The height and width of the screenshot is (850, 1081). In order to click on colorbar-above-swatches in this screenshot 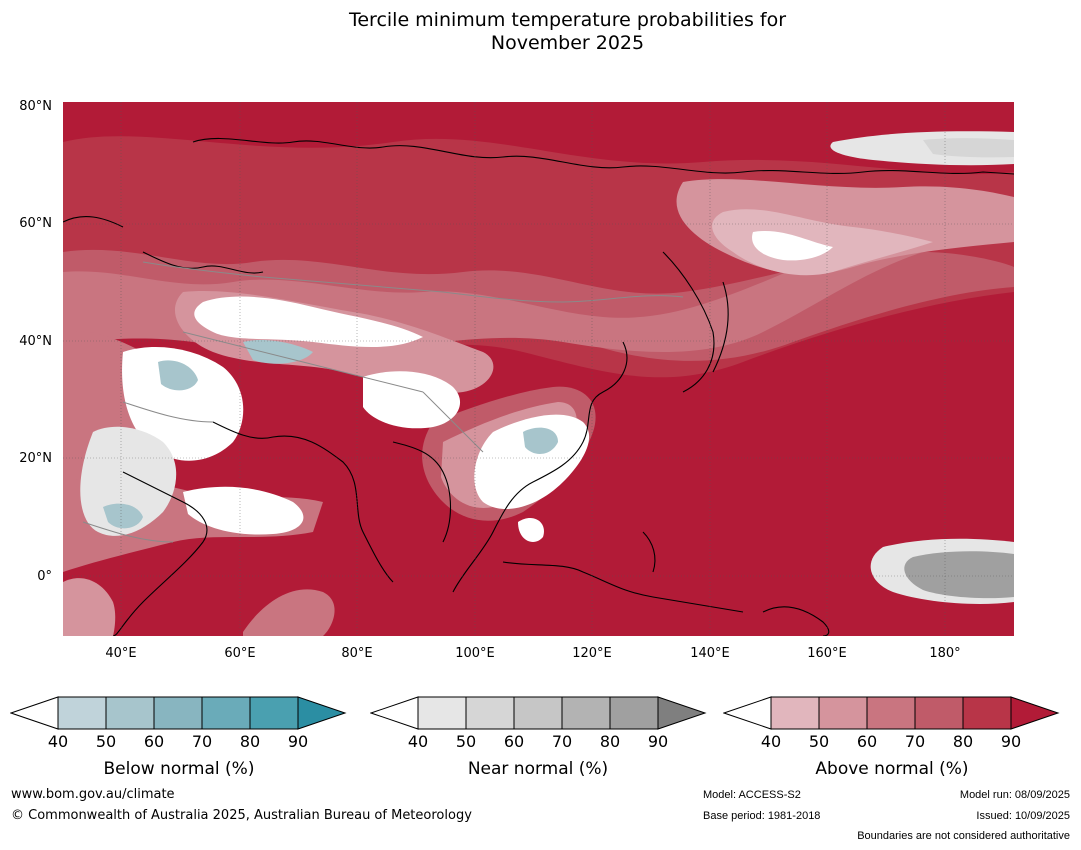, I will do `click(891, 713)`.